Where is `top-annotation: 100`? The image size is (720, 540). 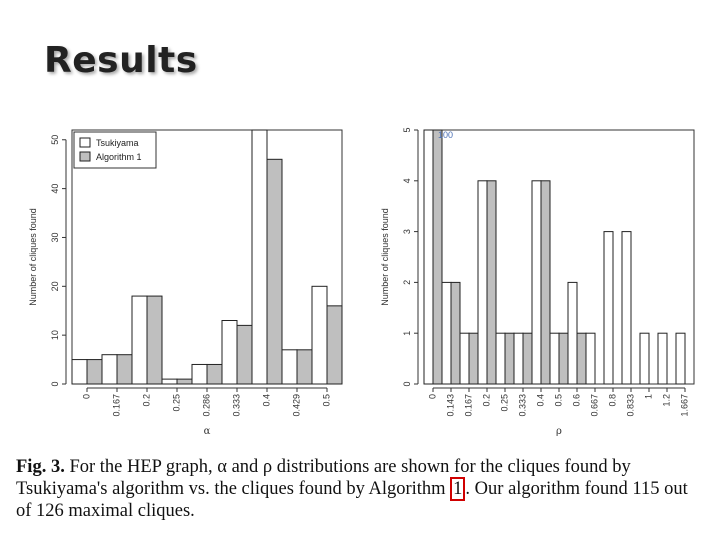 top-annotation: 100 is located at coordinates (445, 135).